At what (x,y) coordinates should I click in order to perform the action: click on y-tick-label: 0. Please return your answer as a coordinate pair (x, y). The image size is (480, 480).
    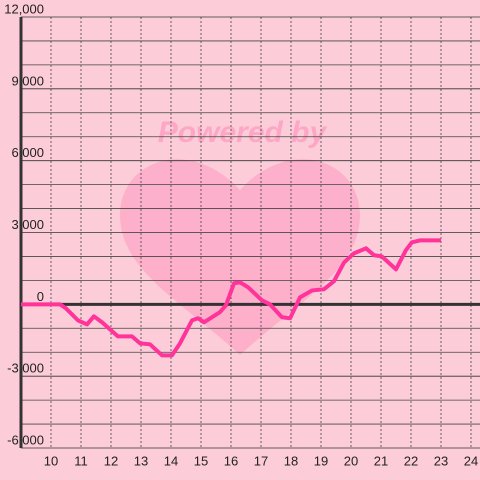
    Looking at the image, I should click on (40, 296).